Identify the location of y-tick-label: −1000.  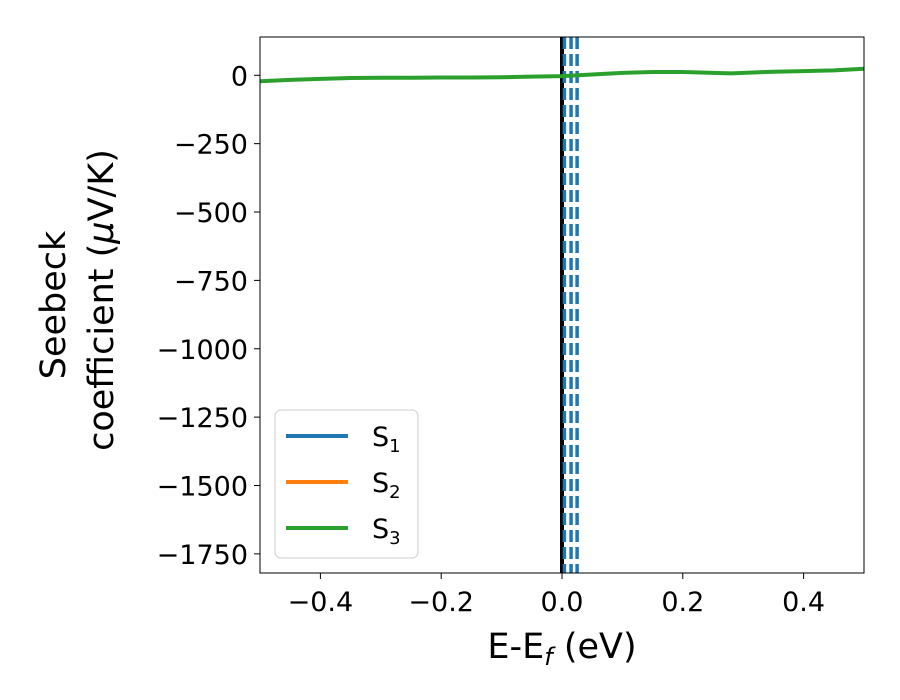
(202, 350).